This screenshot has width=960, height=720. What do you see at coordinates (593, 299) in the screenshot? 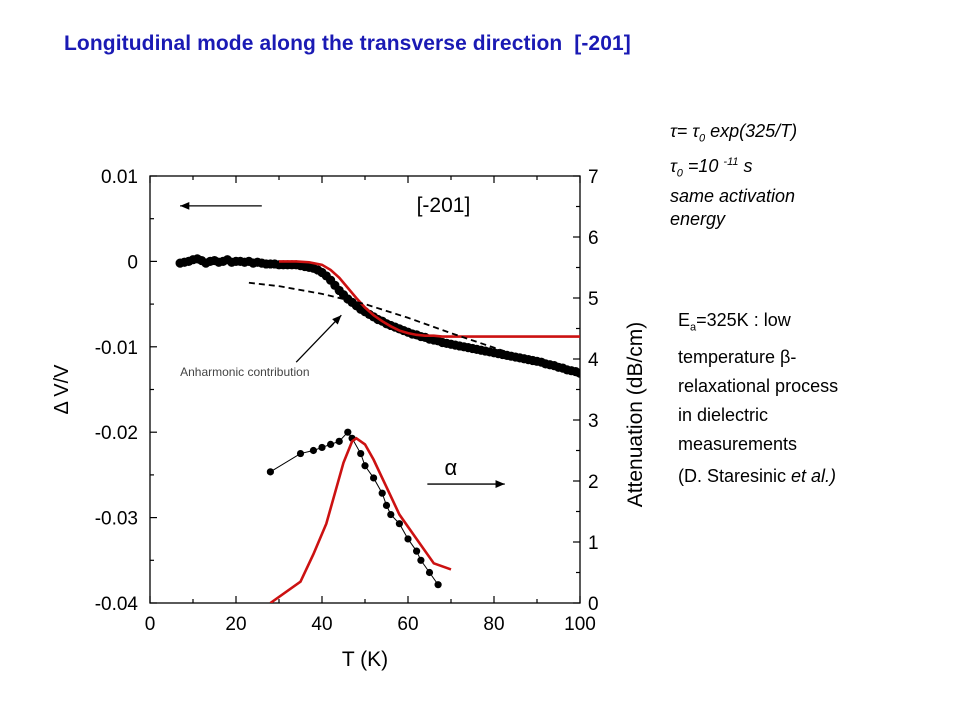
I see `y-right-tick-label: 5` at bounding box center [593, 299].